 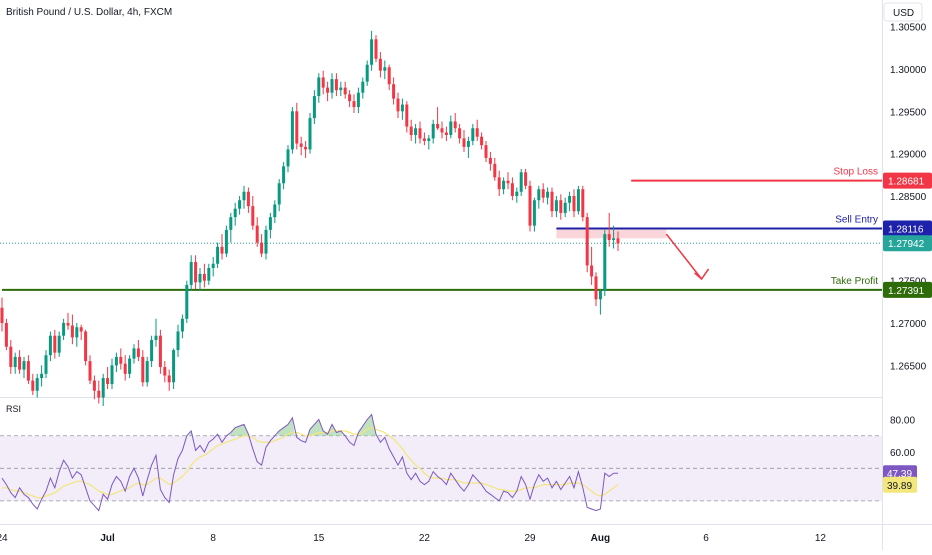 I want to click on currency-button: USD, so click(x=903, y=12).